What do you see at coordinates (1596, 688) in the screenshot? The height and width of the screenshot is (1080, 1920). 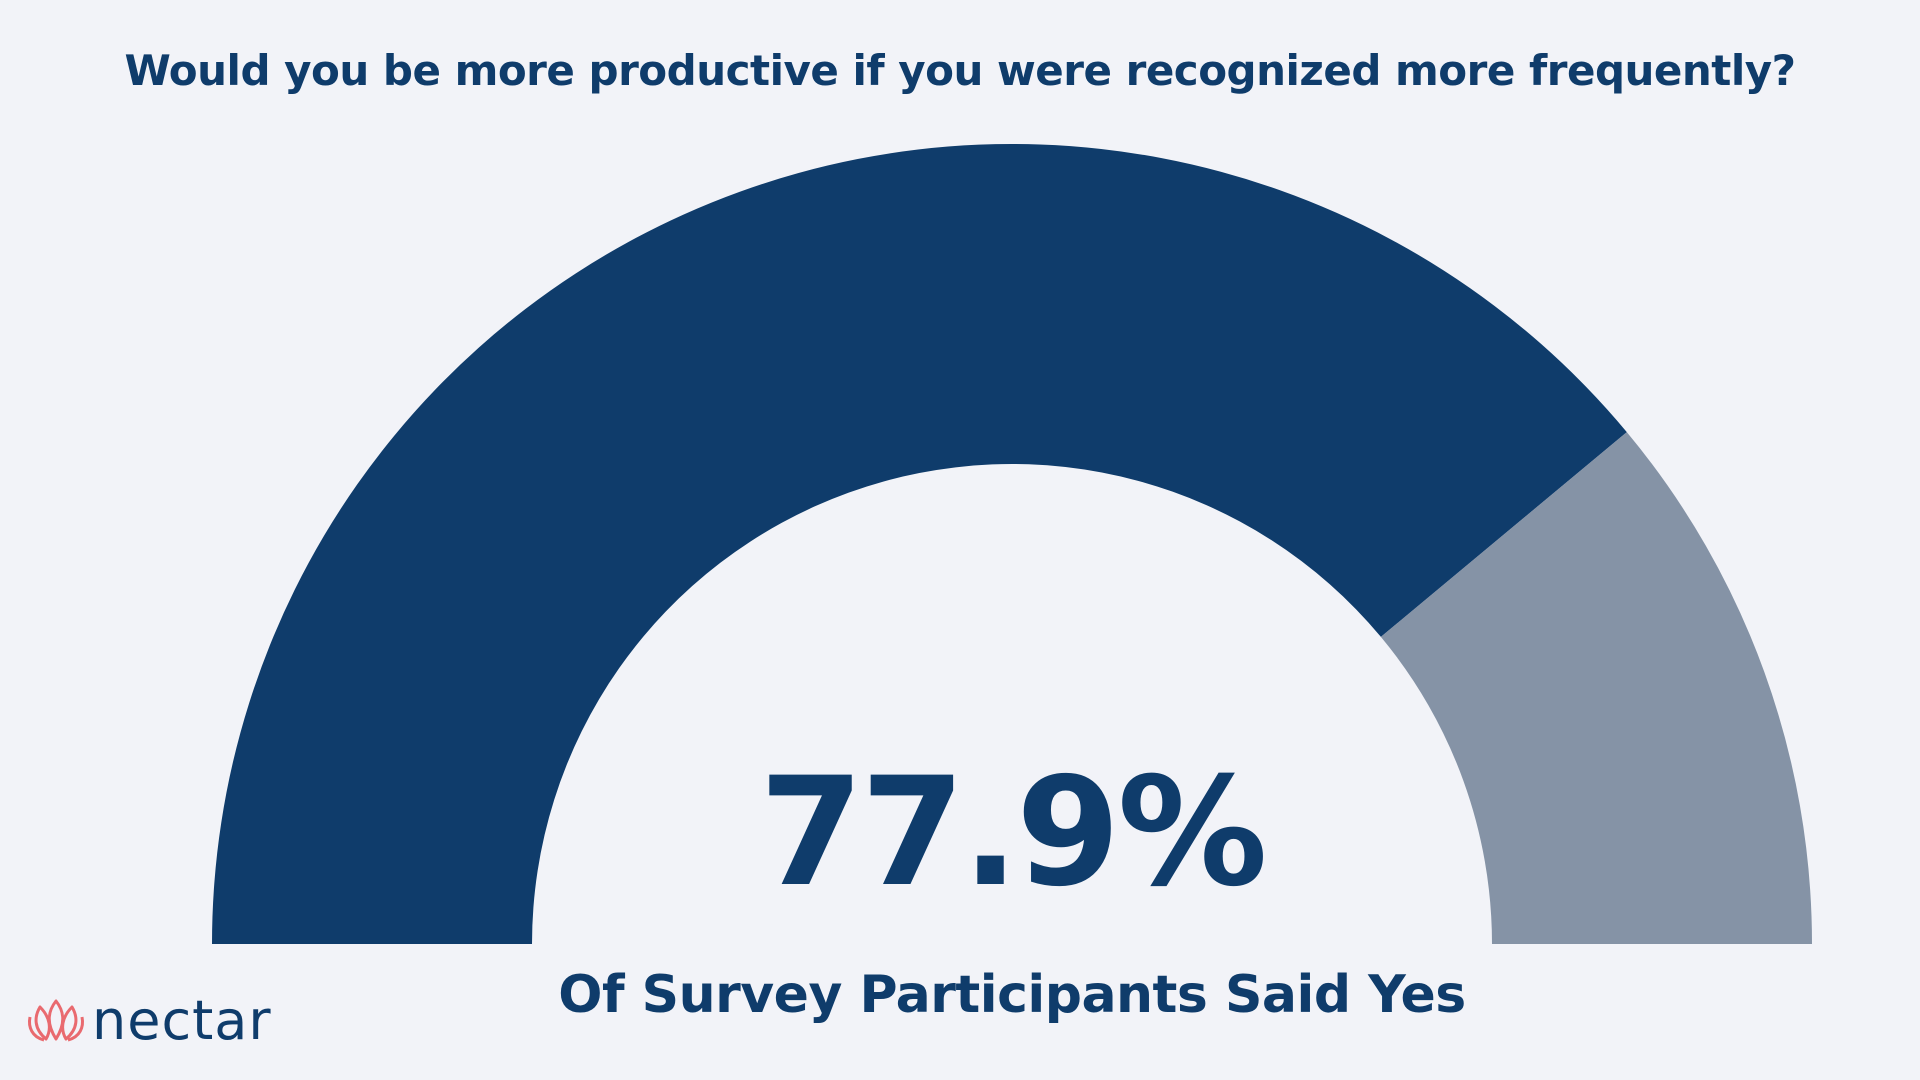 I see `gauge-segment-other` at bounding box center [1596, 688].